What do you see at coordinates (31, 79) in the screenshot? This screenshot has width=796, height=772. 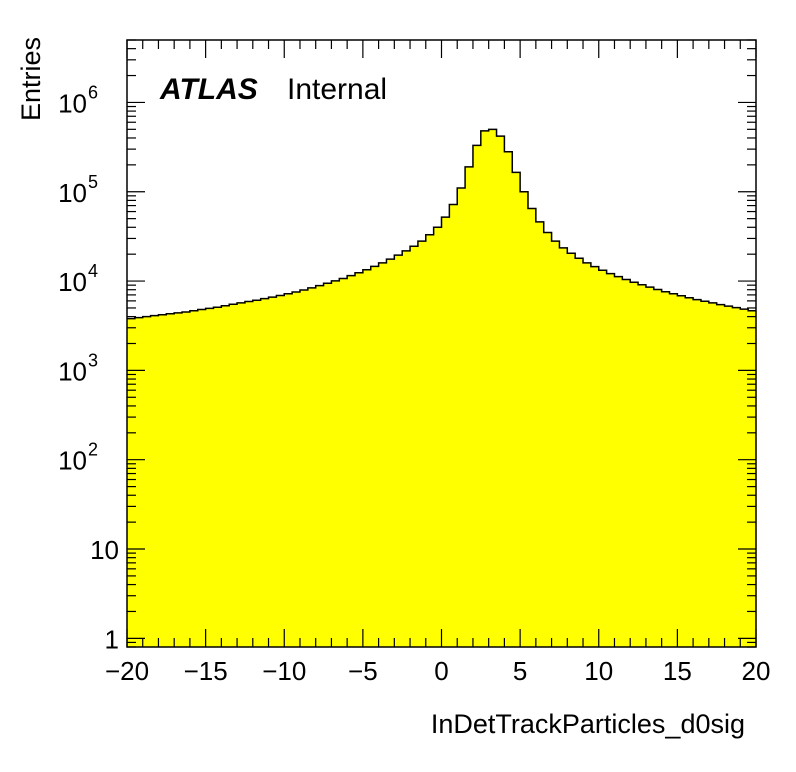 I see `y-axis-title: Entries` at bounding box center [31, 79].